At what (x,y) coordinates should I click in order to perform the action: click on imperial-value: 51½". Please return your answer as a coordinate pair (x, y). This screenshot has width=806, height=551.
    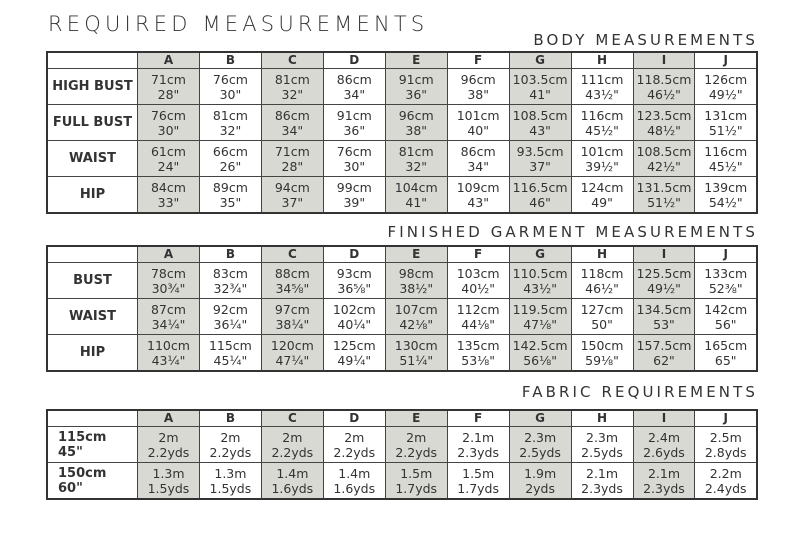
    Looking at the image, I should click on (664, 202).